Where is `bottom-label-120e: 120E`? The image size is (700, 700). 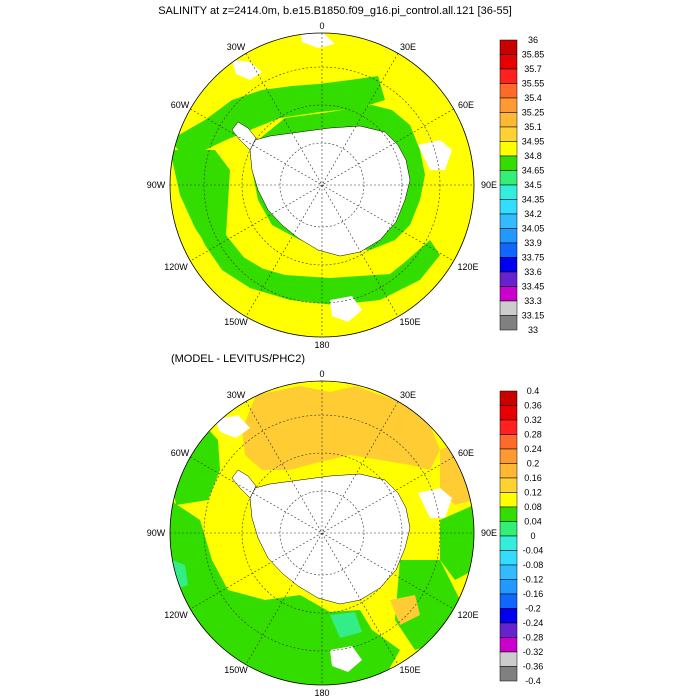
bottom-label-120e: 120E is located at coordinates (467, 615).